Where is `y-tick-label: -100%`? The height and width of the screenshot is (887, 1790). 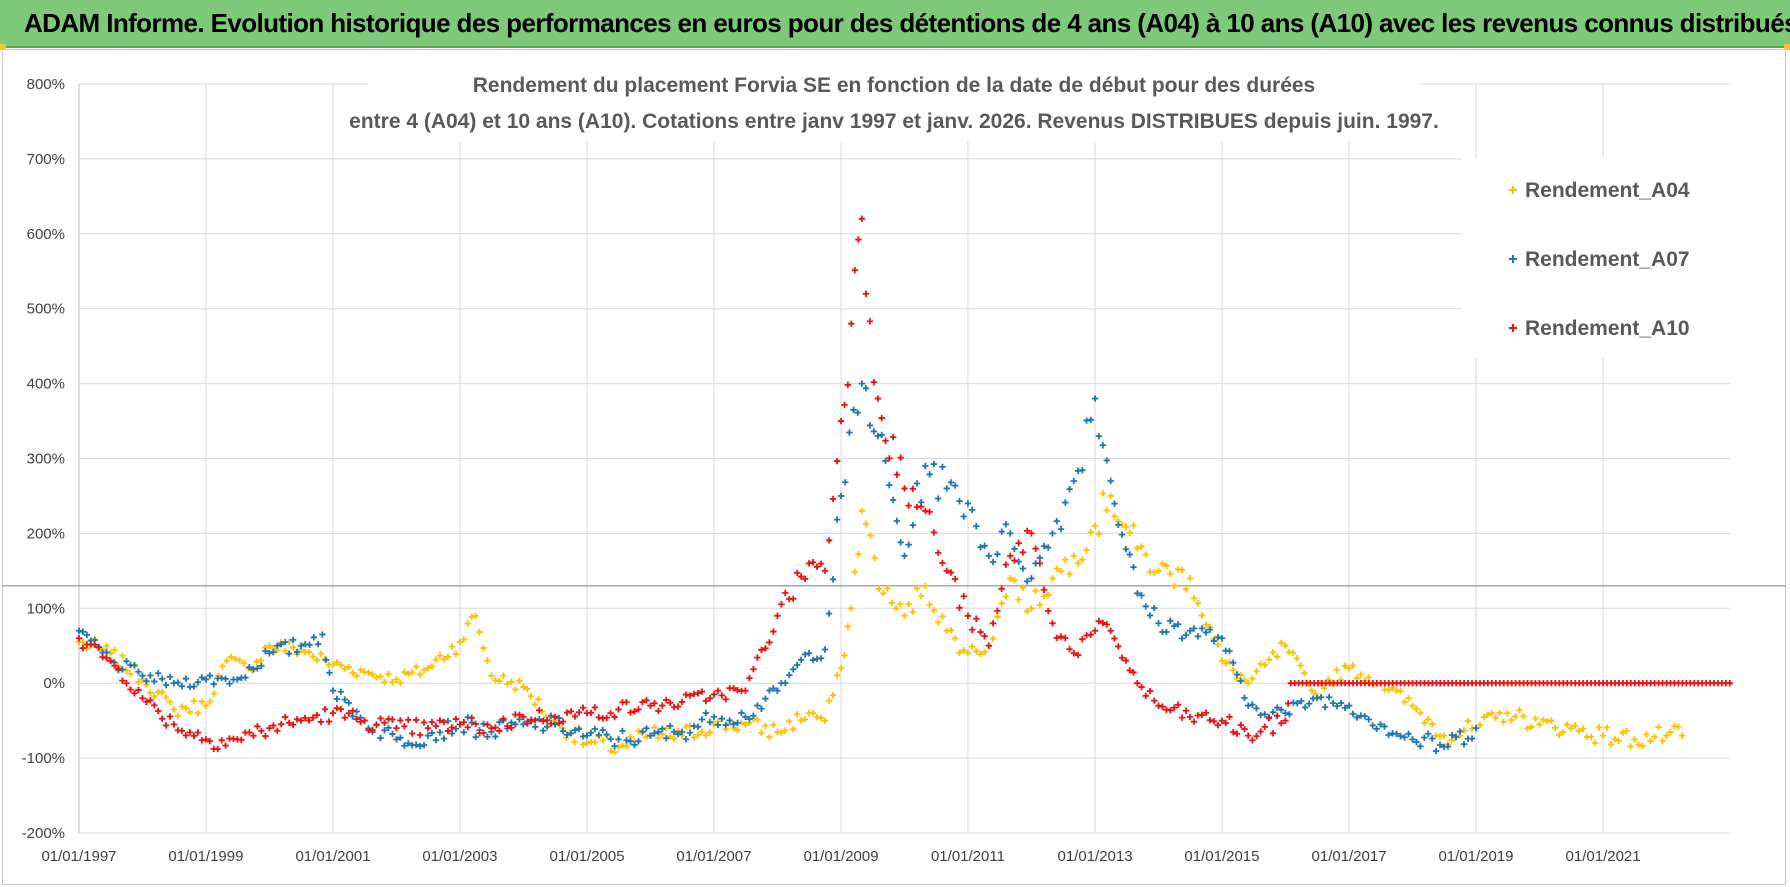 y-tick-label: -100% is located at coordinates (43, 758).